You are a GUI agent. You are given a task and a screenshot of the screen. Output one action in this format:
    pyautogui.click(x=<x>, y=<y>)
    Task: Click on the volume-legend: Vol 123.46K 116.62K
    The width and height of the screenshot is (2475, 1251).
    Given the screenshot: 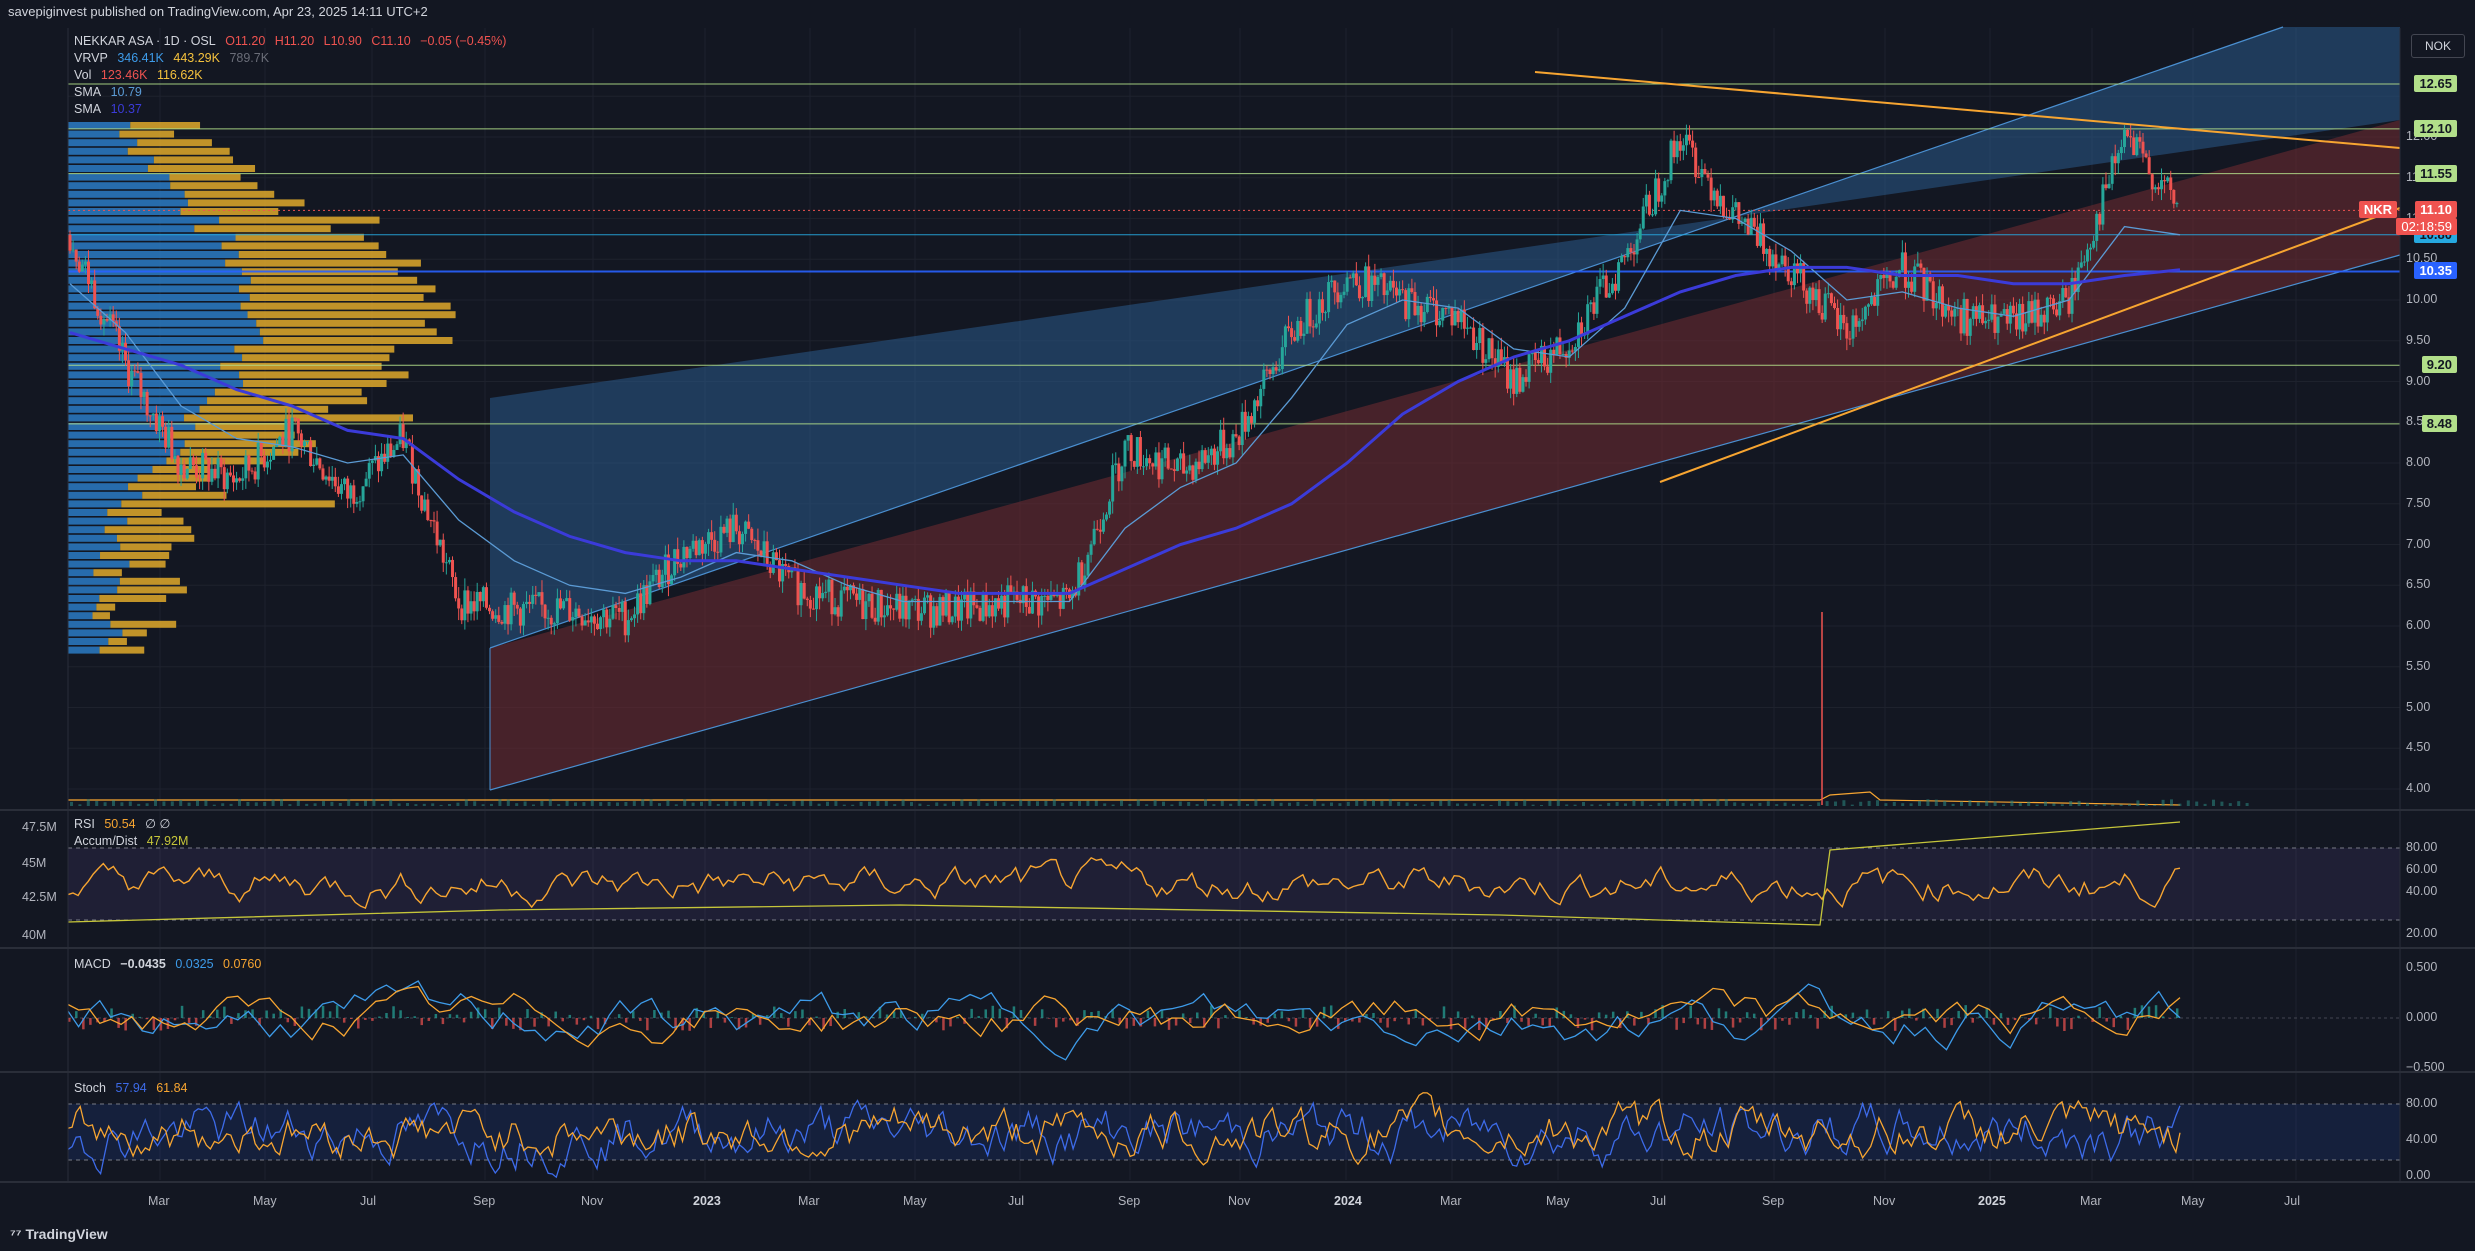 What is the action you would take?
    pyautogui.click(x=141, y=75)
    